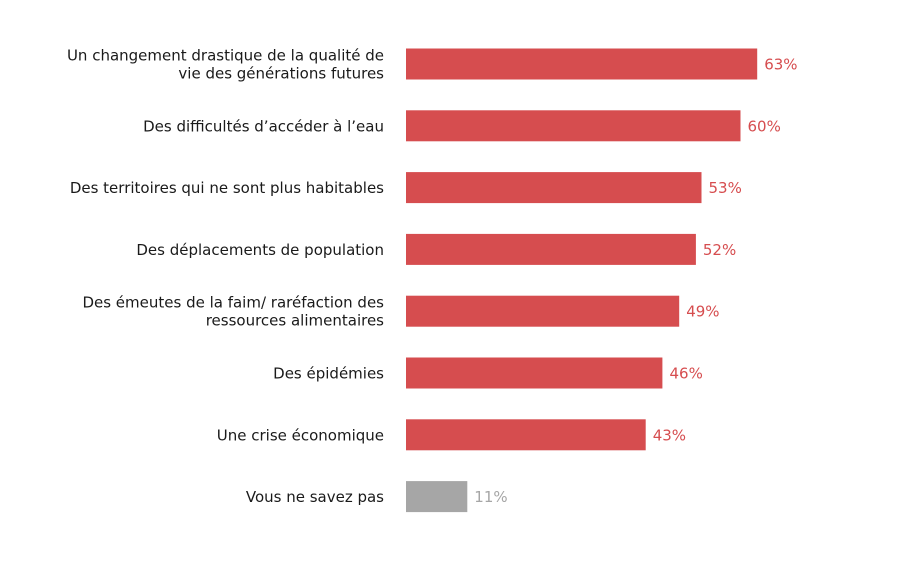 The width and height of the screenshot is (897, 566). What do you see at coordinates (260, 250) in the screenshot?
I see `category-label-4: Des déplacements de population` at bounding box center [260, 250].